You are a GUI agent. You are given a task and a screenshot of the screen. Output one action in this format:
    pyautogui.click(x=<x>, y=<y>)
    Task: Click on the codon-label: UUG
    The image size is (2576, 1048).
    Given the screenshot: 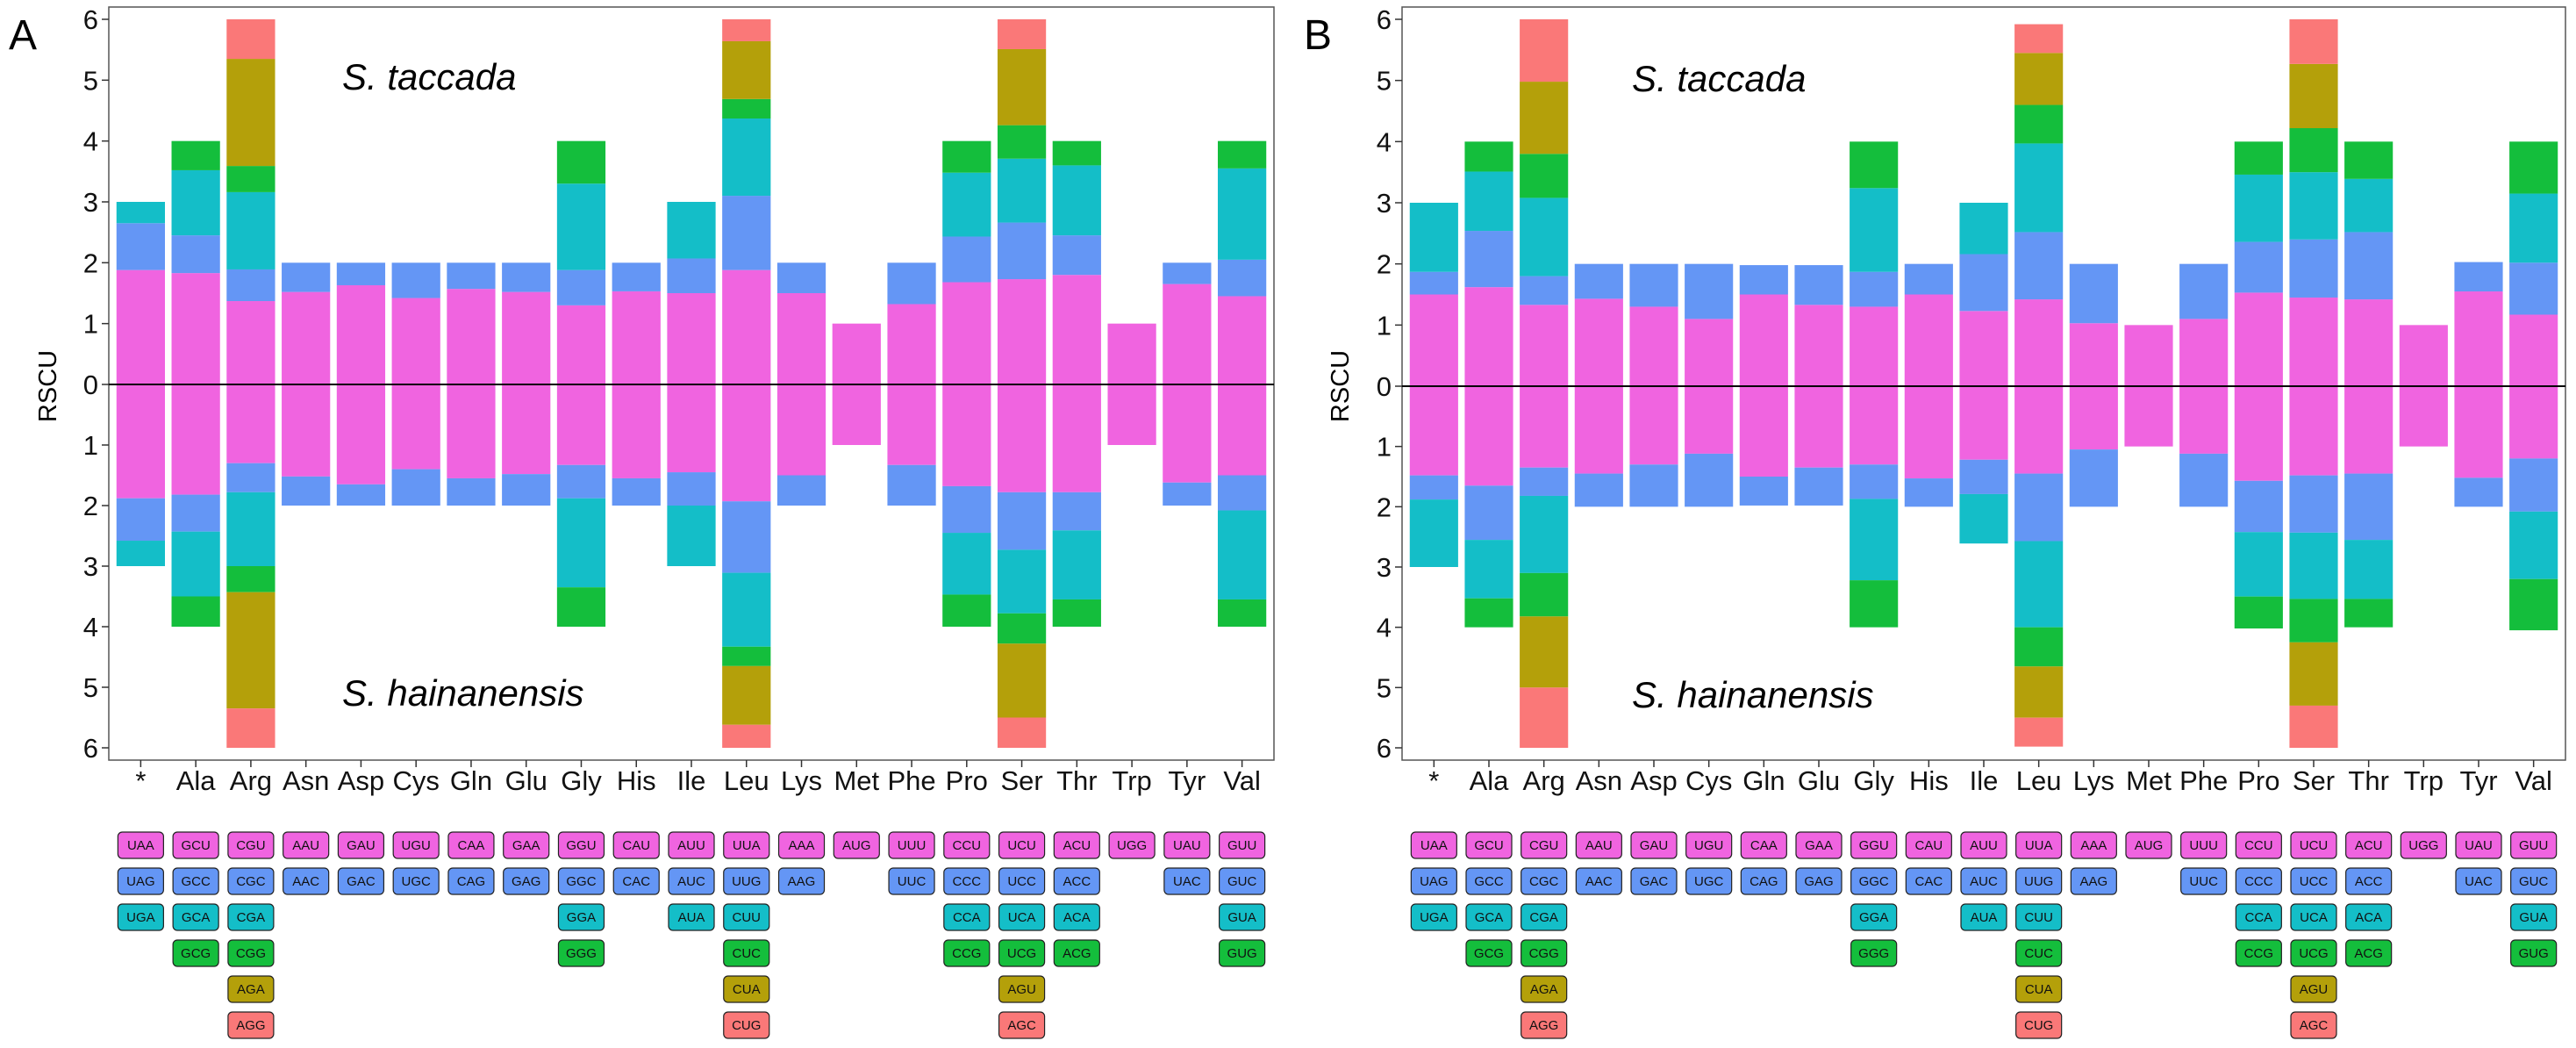 What is the action you would take?
    pyautogui.click(x=2038, y=881)
    